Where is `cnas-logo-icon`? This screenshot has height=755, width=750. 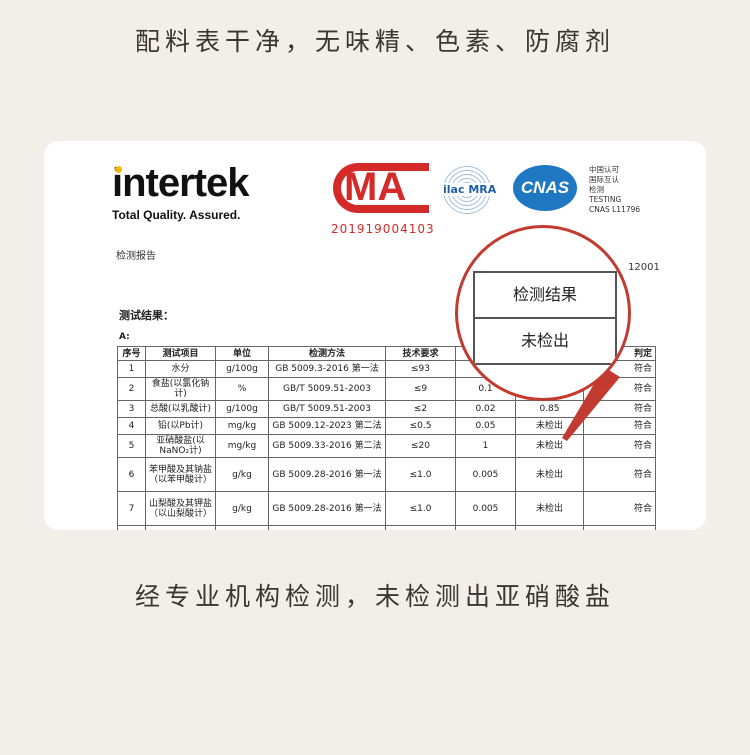 cnas-logo-icon is located at coordinates (545, 188).